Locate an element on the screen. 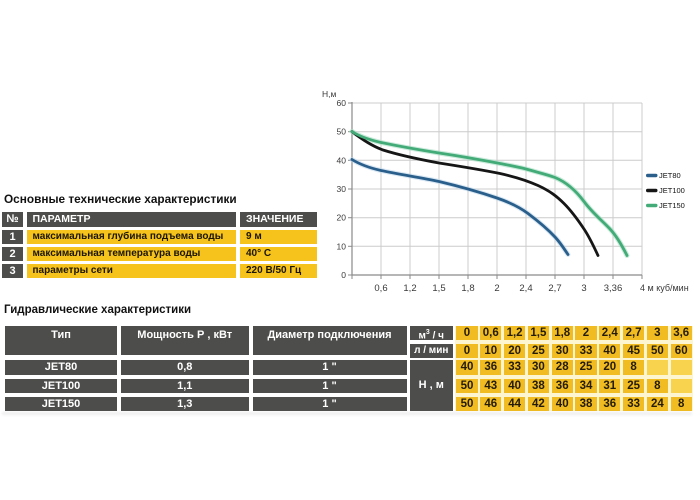 This screenshot has height=500, width=700. svg-text: 10 is located at coordinates (342, 246).